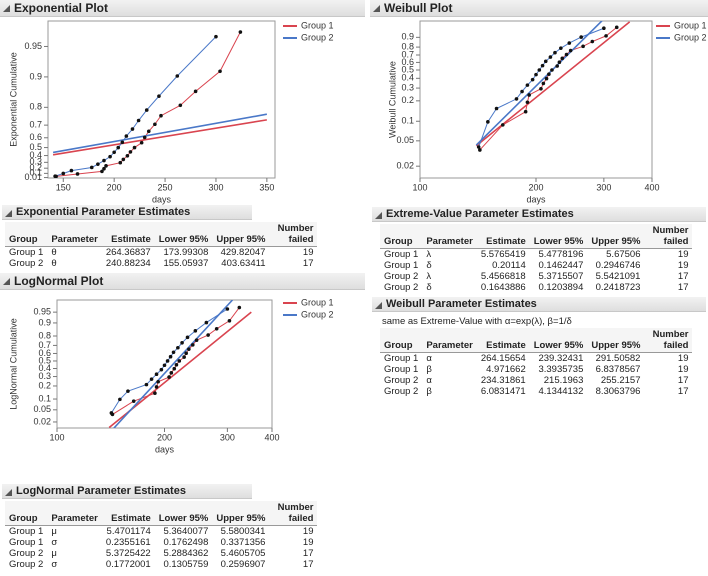 The image size is (708, 576). Describe the element at coordinates (506, 369) in the screenshot. I see `cell: 4.971662` at that location.